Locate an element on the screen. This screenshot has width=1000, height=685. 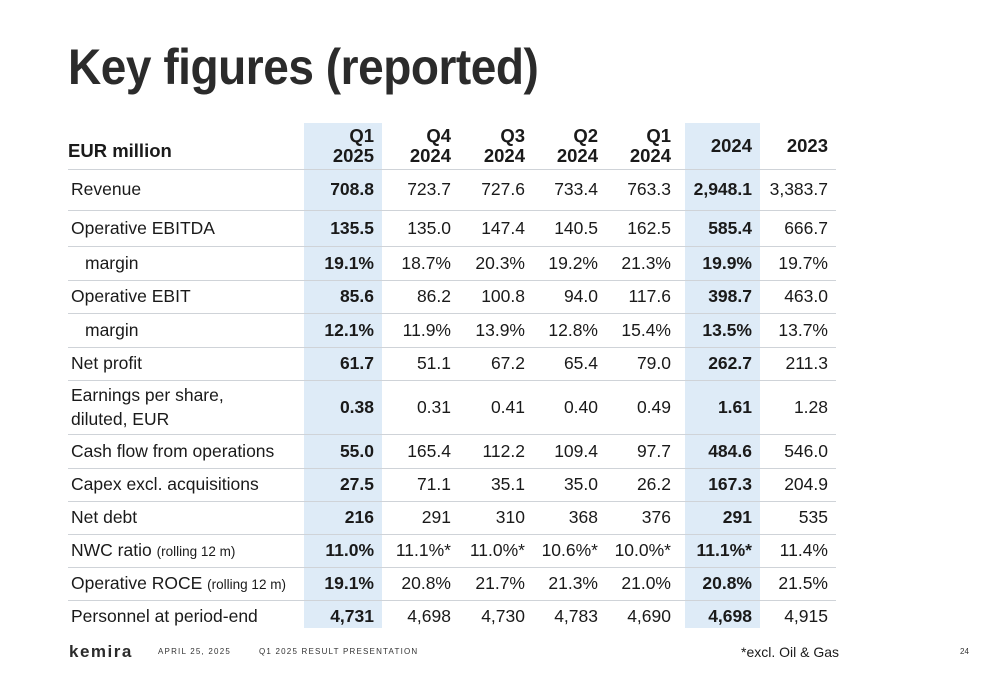
table-cell: 585.4 is located at coordinates (730, 227).